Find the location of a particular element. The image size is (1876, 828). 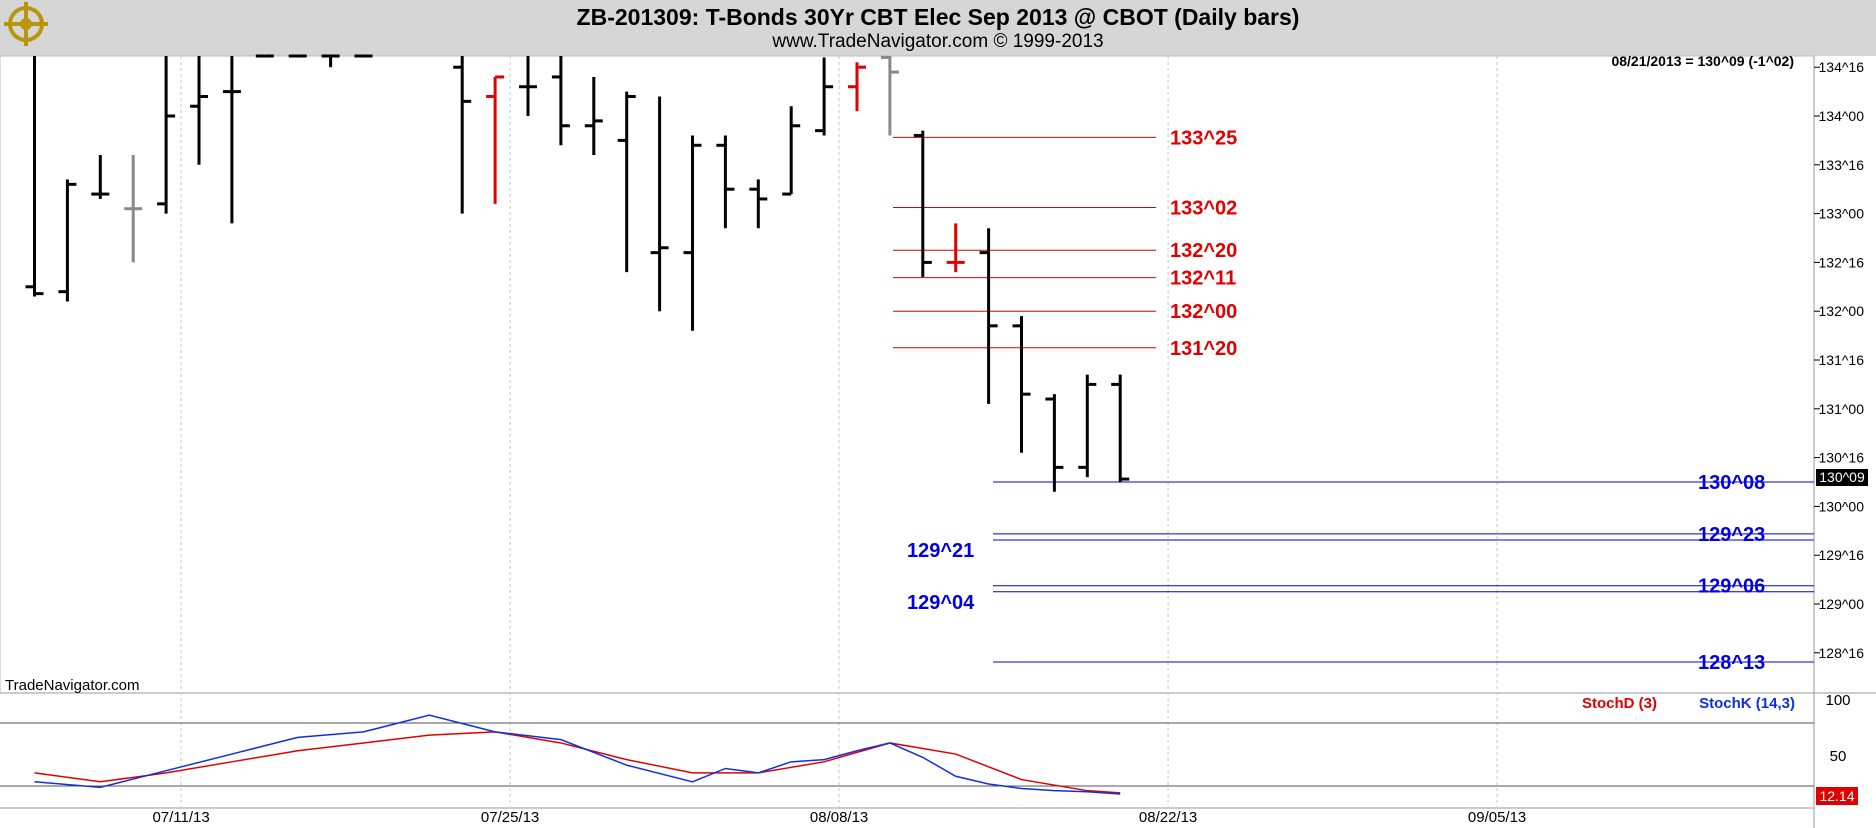

stochastics-panel: 100 50 is located at coordinates (925, 743).